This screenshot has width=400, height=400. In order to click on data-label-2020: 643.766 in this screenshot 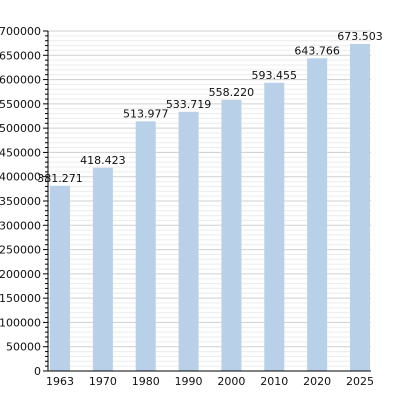, I will do `click(317, 50)`.